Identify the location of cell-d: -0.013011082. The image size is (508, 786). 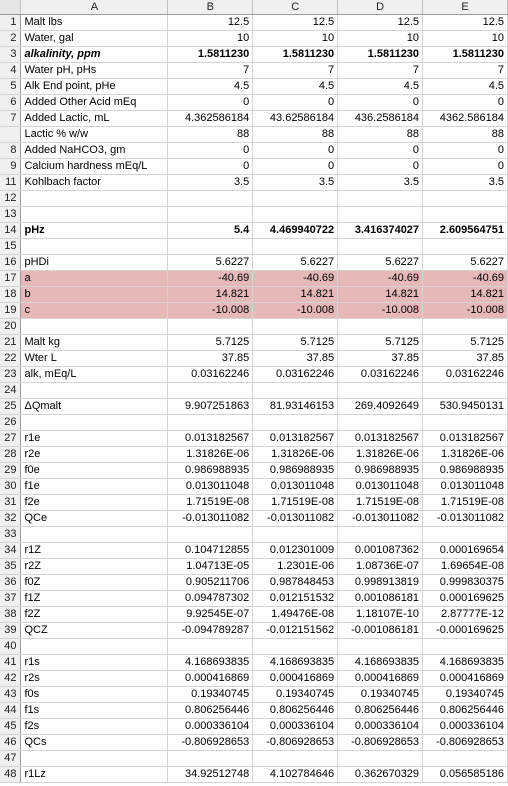
(380, 518).